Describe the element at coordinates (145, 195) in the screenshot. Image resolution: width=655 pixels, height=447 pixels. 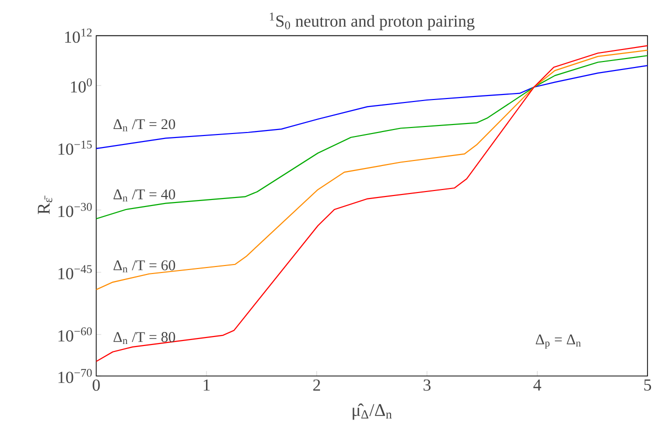
I see `series-label: Δ$_{n}$ /T = 40` at that location.